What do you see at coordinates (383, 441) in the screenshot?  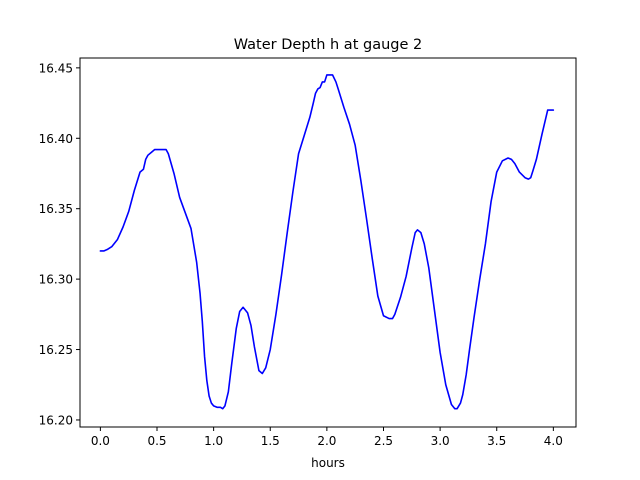 I see `x-tick-label: 2.5` at bounding box center [383, 441].